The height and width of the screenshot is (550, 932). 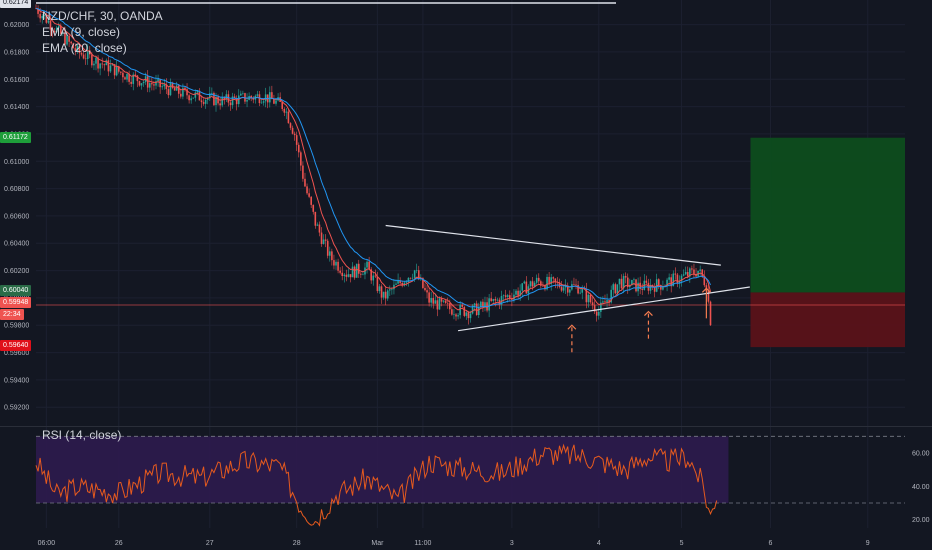 What do you see at coordinates (82, 435) in the screenshot?
I see `rsi-legend: RSI (14, close)` at bounding box center [82, 435].